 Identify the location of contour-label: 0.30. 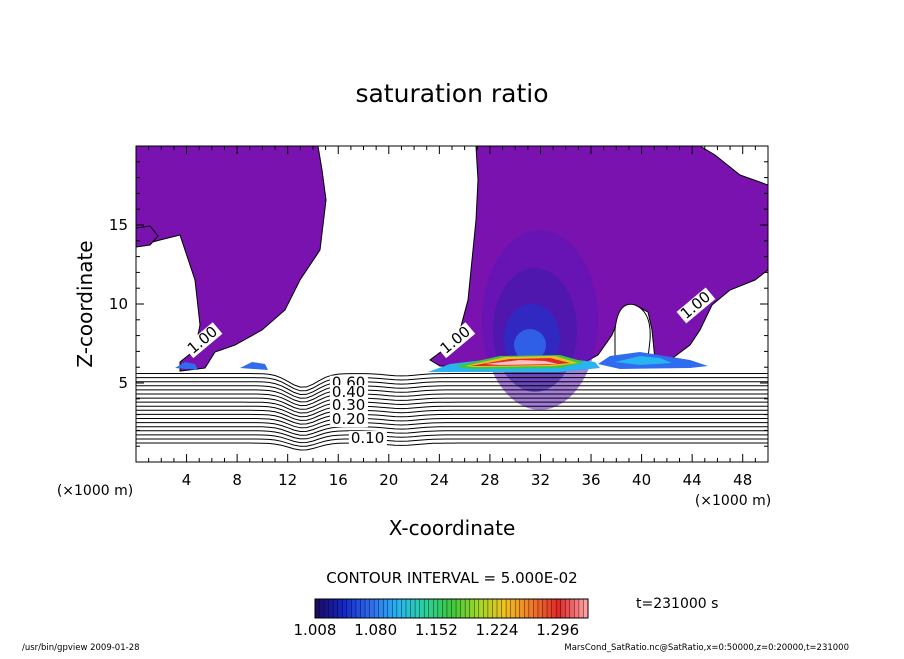
(348, 405).